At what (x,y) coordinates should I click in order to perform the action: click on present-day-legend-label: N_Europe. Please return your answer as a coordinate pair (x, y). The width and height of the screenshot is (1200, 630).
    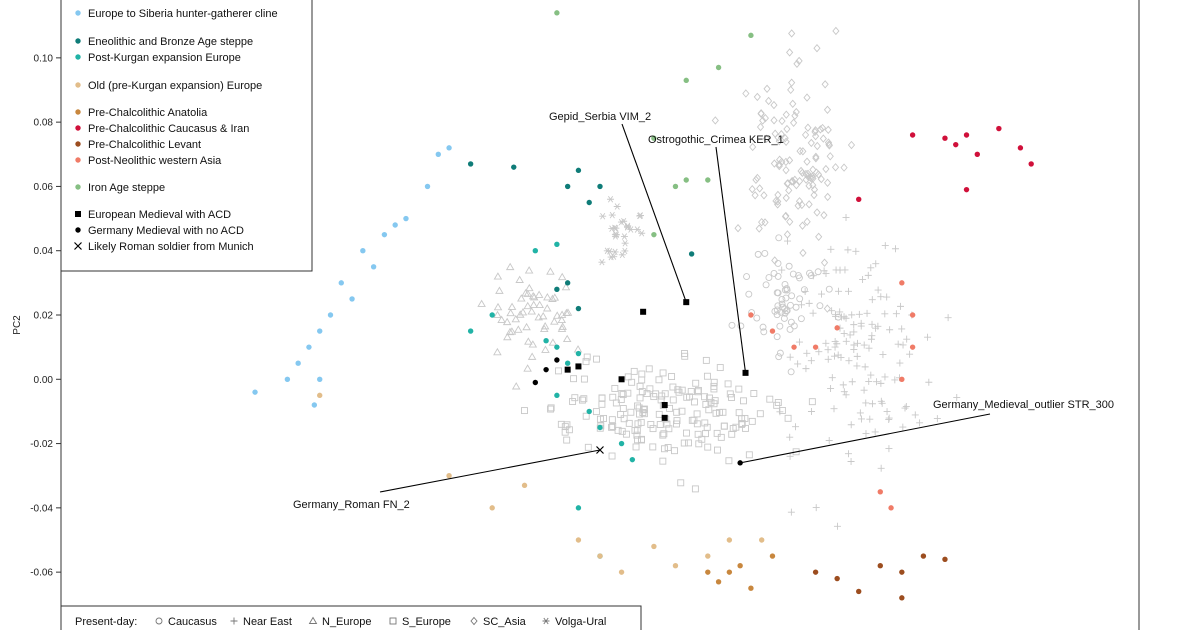
    Looking at the image, I should click on (347, 622).